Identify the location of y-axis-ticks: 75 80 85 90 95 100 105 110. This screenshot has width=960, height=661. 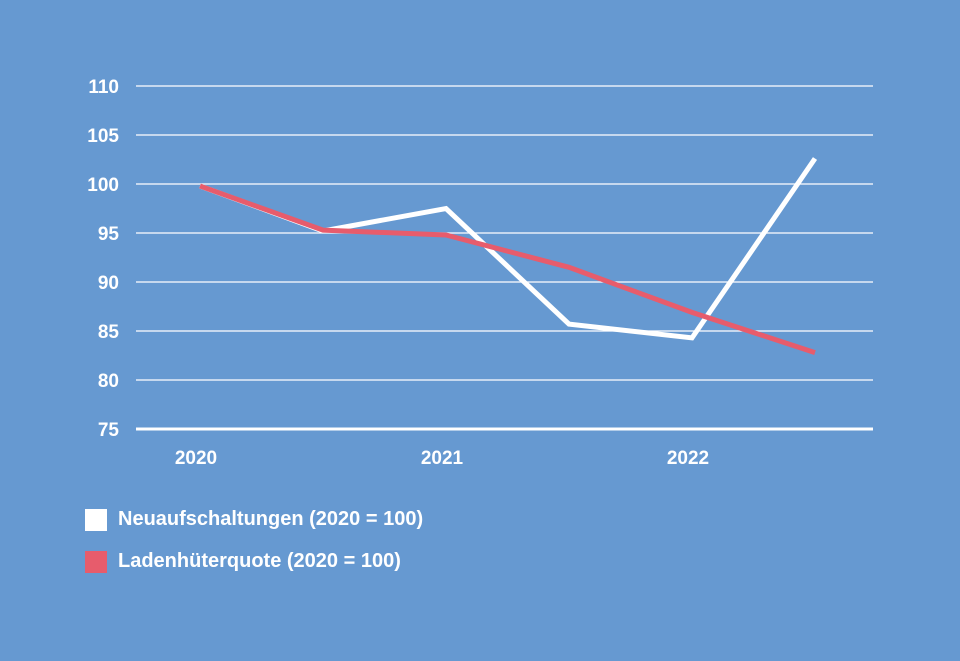
(103, 259).